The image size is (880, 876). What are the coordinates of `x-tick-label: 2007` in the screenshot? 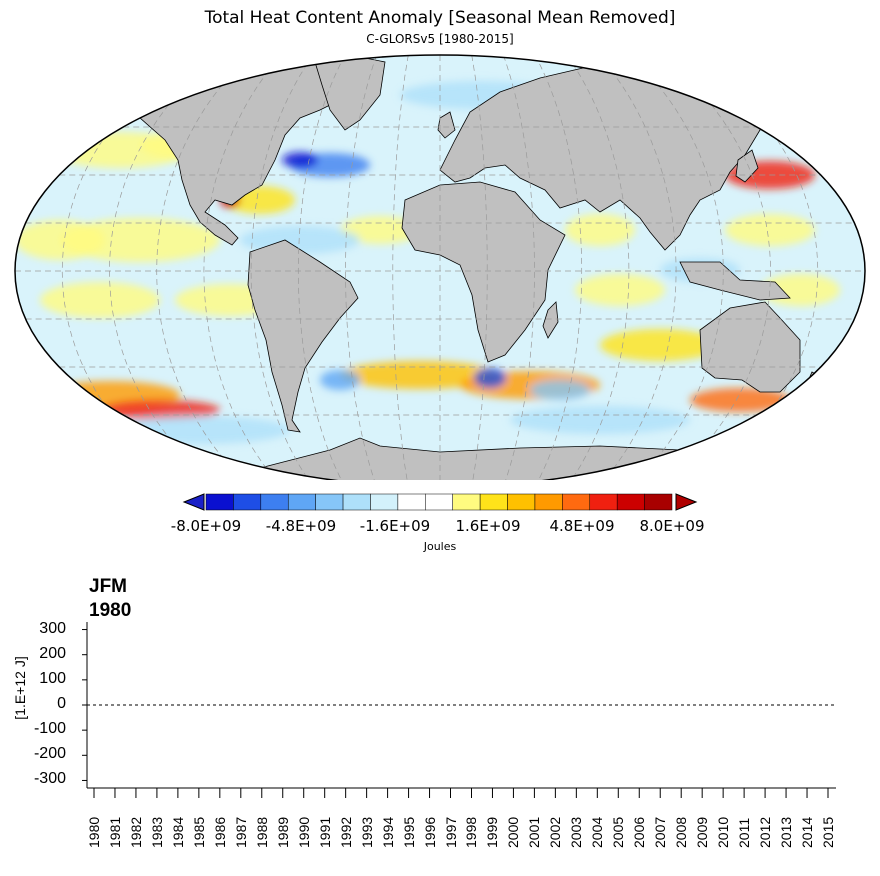 It's located at (660, 832).